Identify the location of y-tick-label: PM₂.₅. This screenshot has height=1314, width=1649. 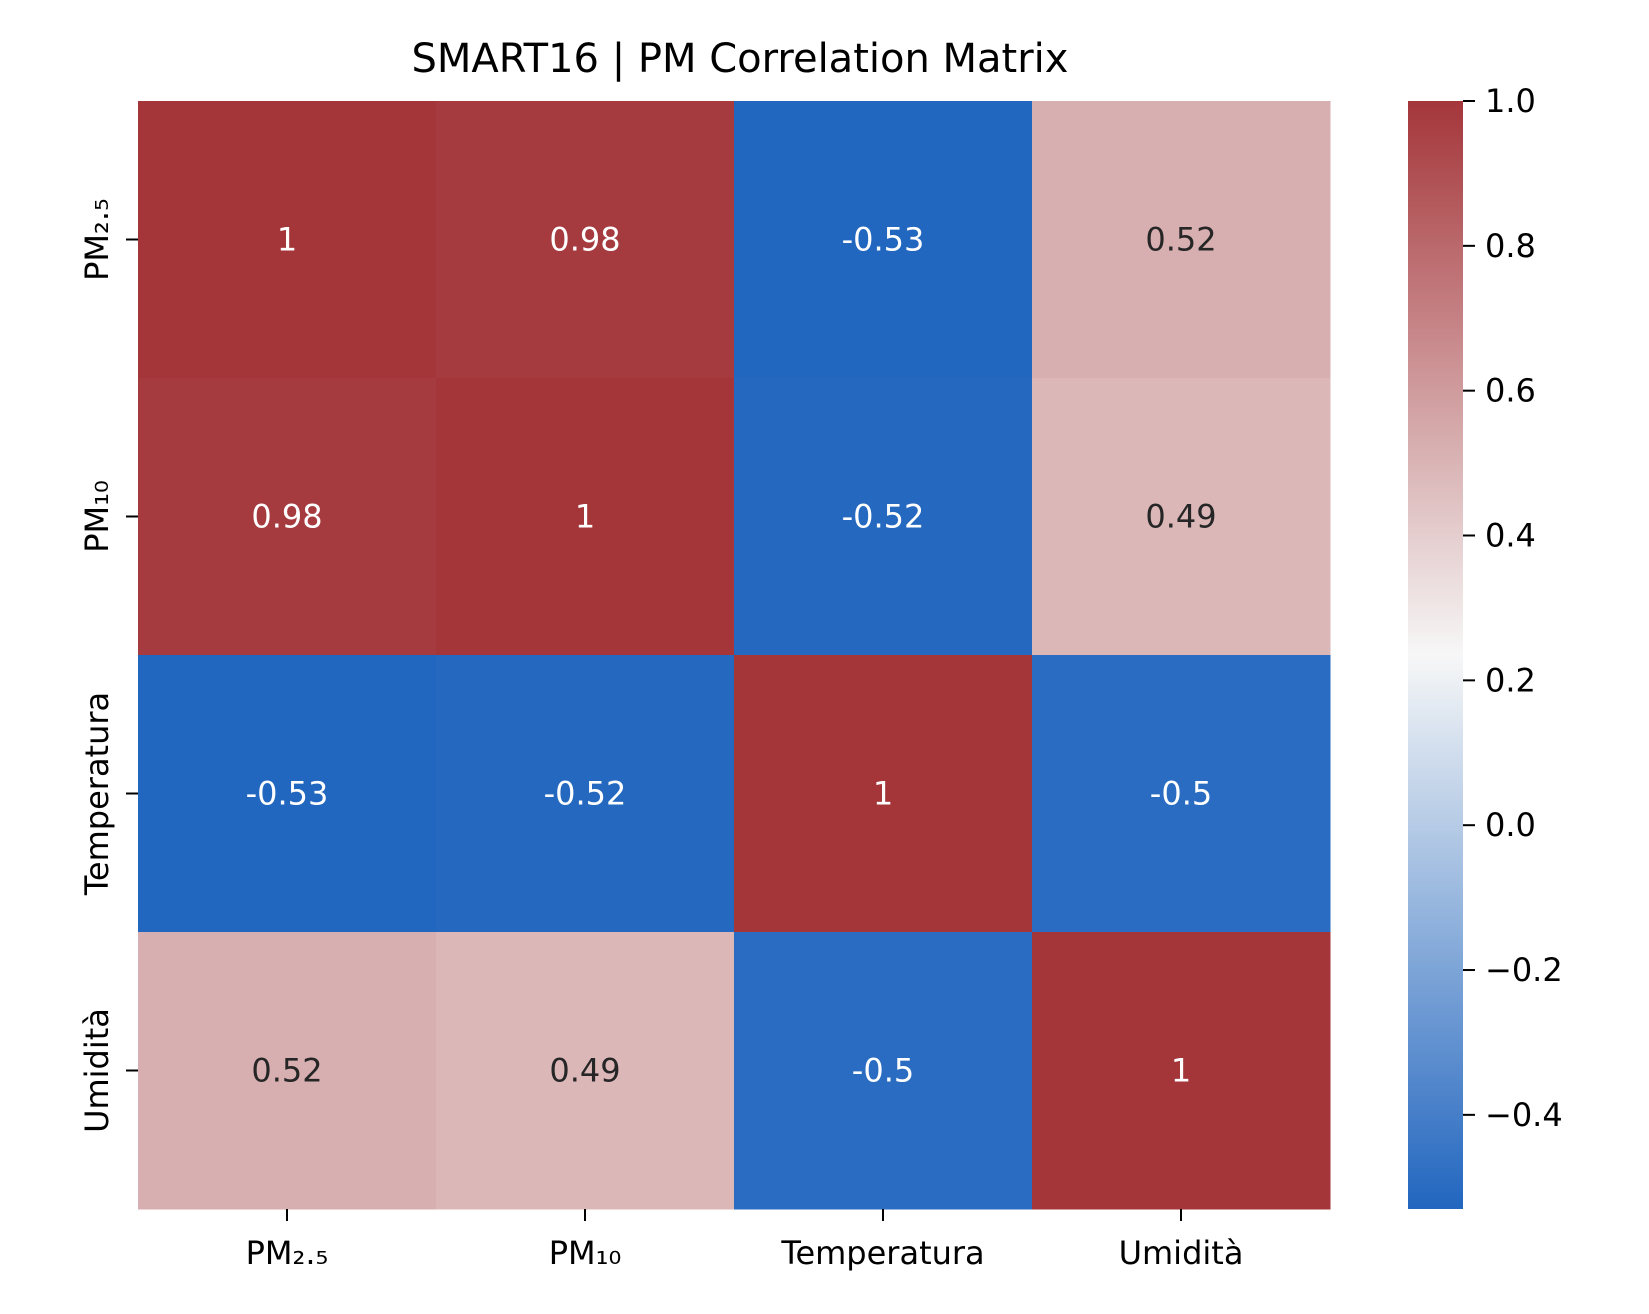
(97, 239).